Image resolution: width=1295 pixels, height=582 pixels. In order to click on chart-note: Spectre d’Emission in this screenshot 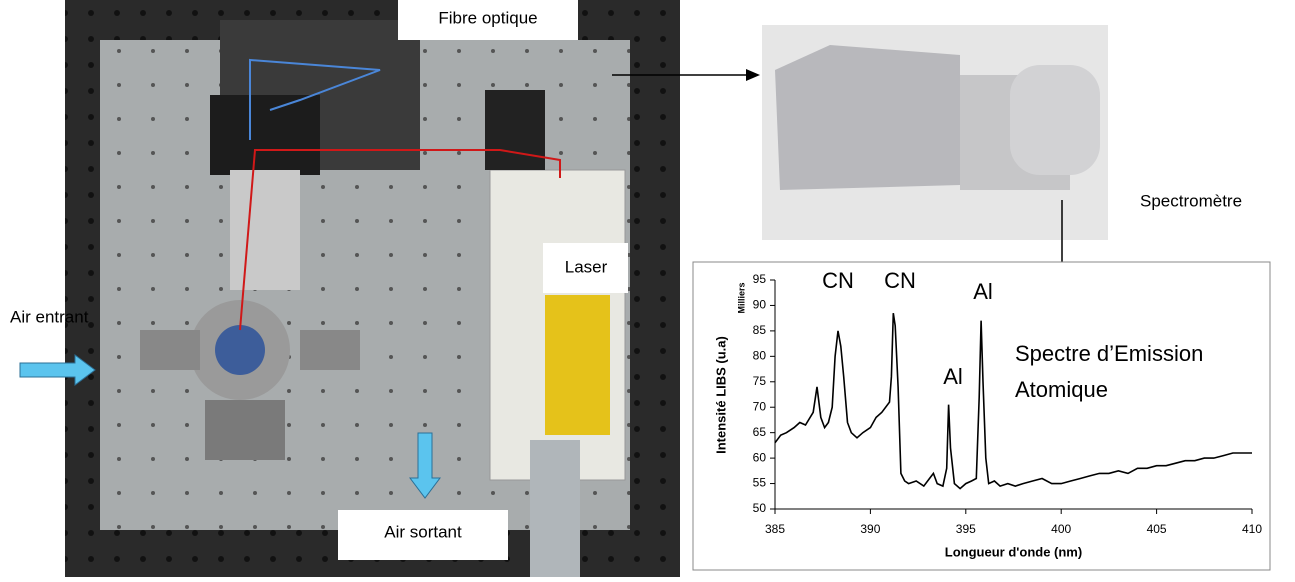, I will do `click(1109, 353)`.